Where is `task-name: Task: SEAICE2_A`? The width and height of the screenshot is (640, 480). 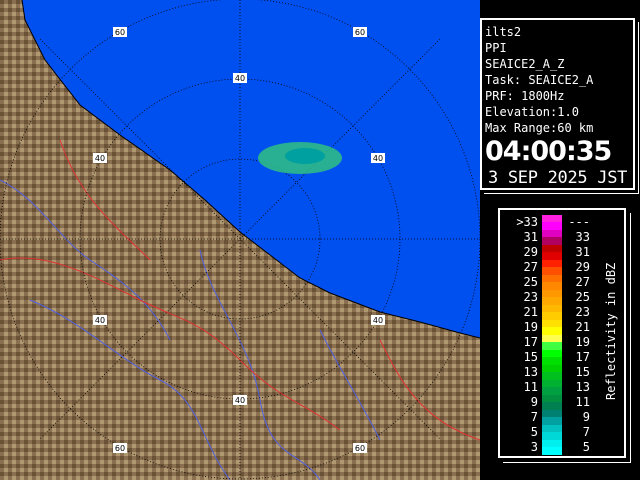 task-name: Task: SEAICE2_A is located at coordinates (539, 80).